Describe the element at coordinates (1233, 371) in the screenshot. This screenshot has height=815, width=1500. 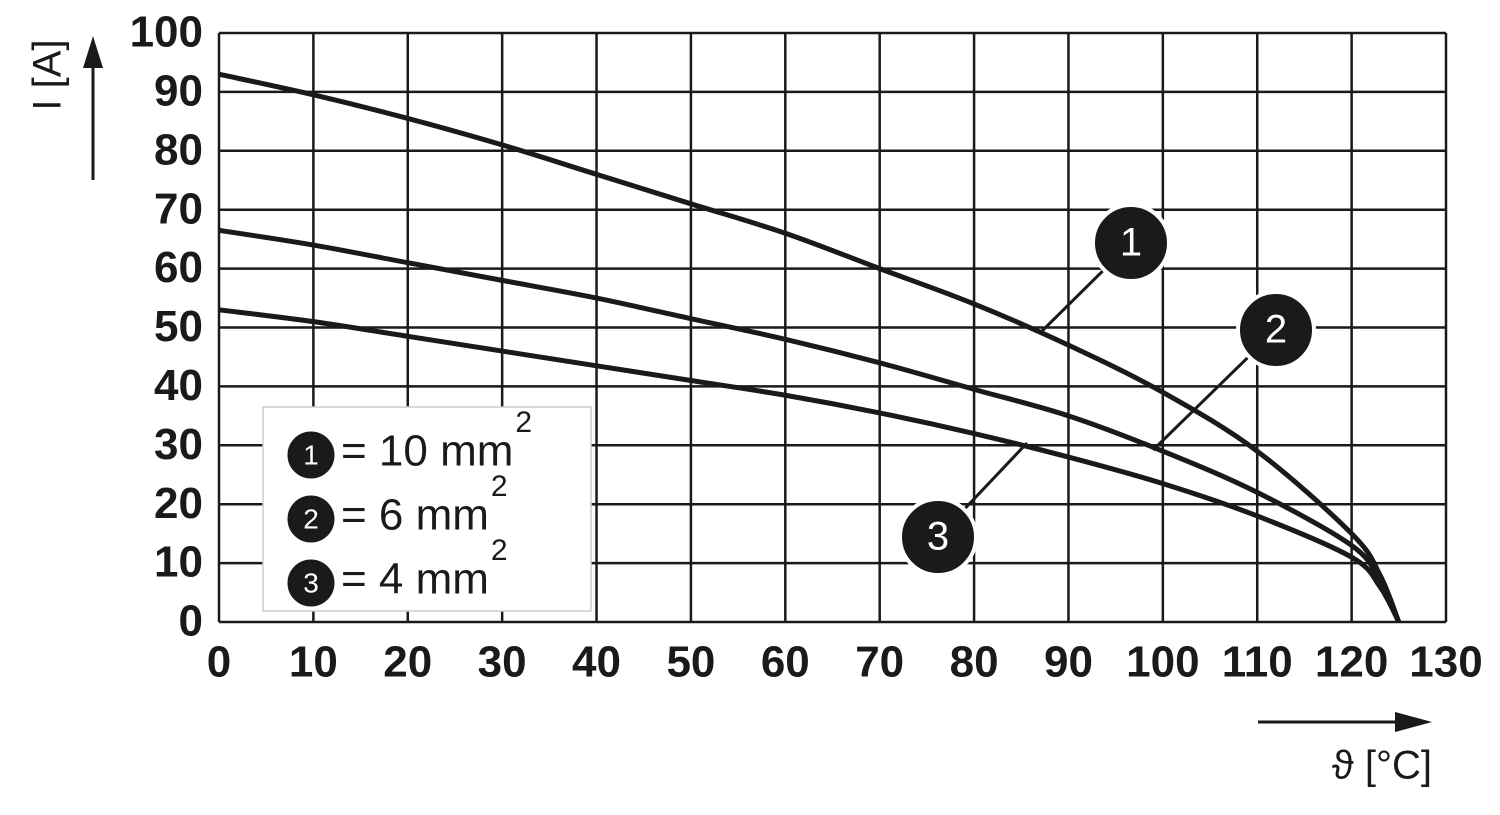
I see `callout: 2` at that location.